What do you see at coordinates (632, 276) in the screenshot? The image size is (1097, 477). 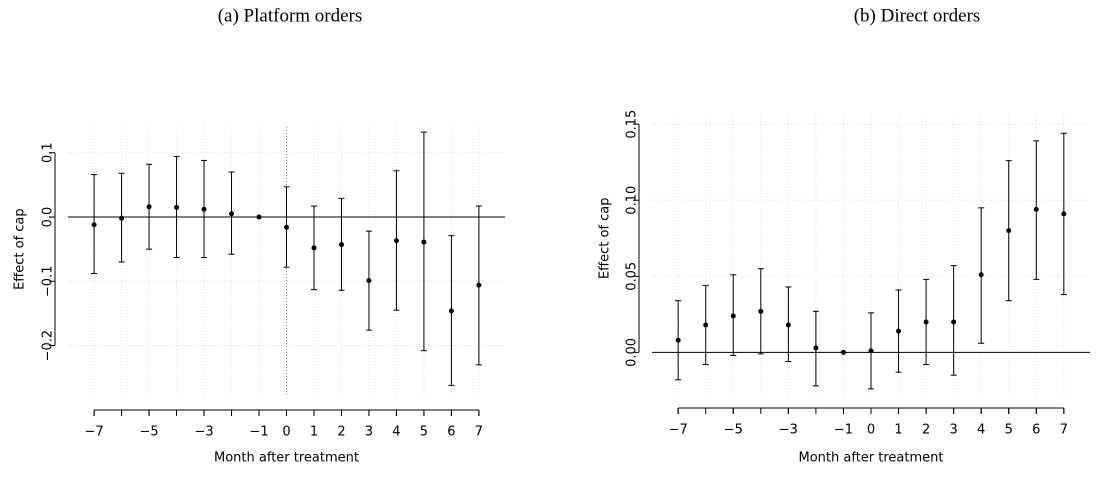 I see `y-tick-label: 0.05` at bounding box center [632, 276].